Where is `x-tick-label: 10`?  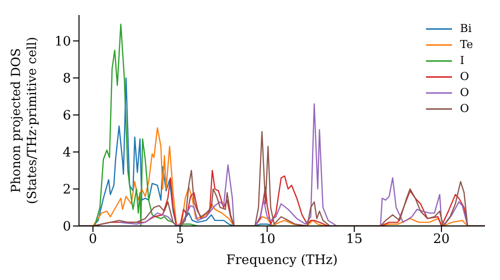
x-tick-label: 10 is located at coordinates (267, 240).